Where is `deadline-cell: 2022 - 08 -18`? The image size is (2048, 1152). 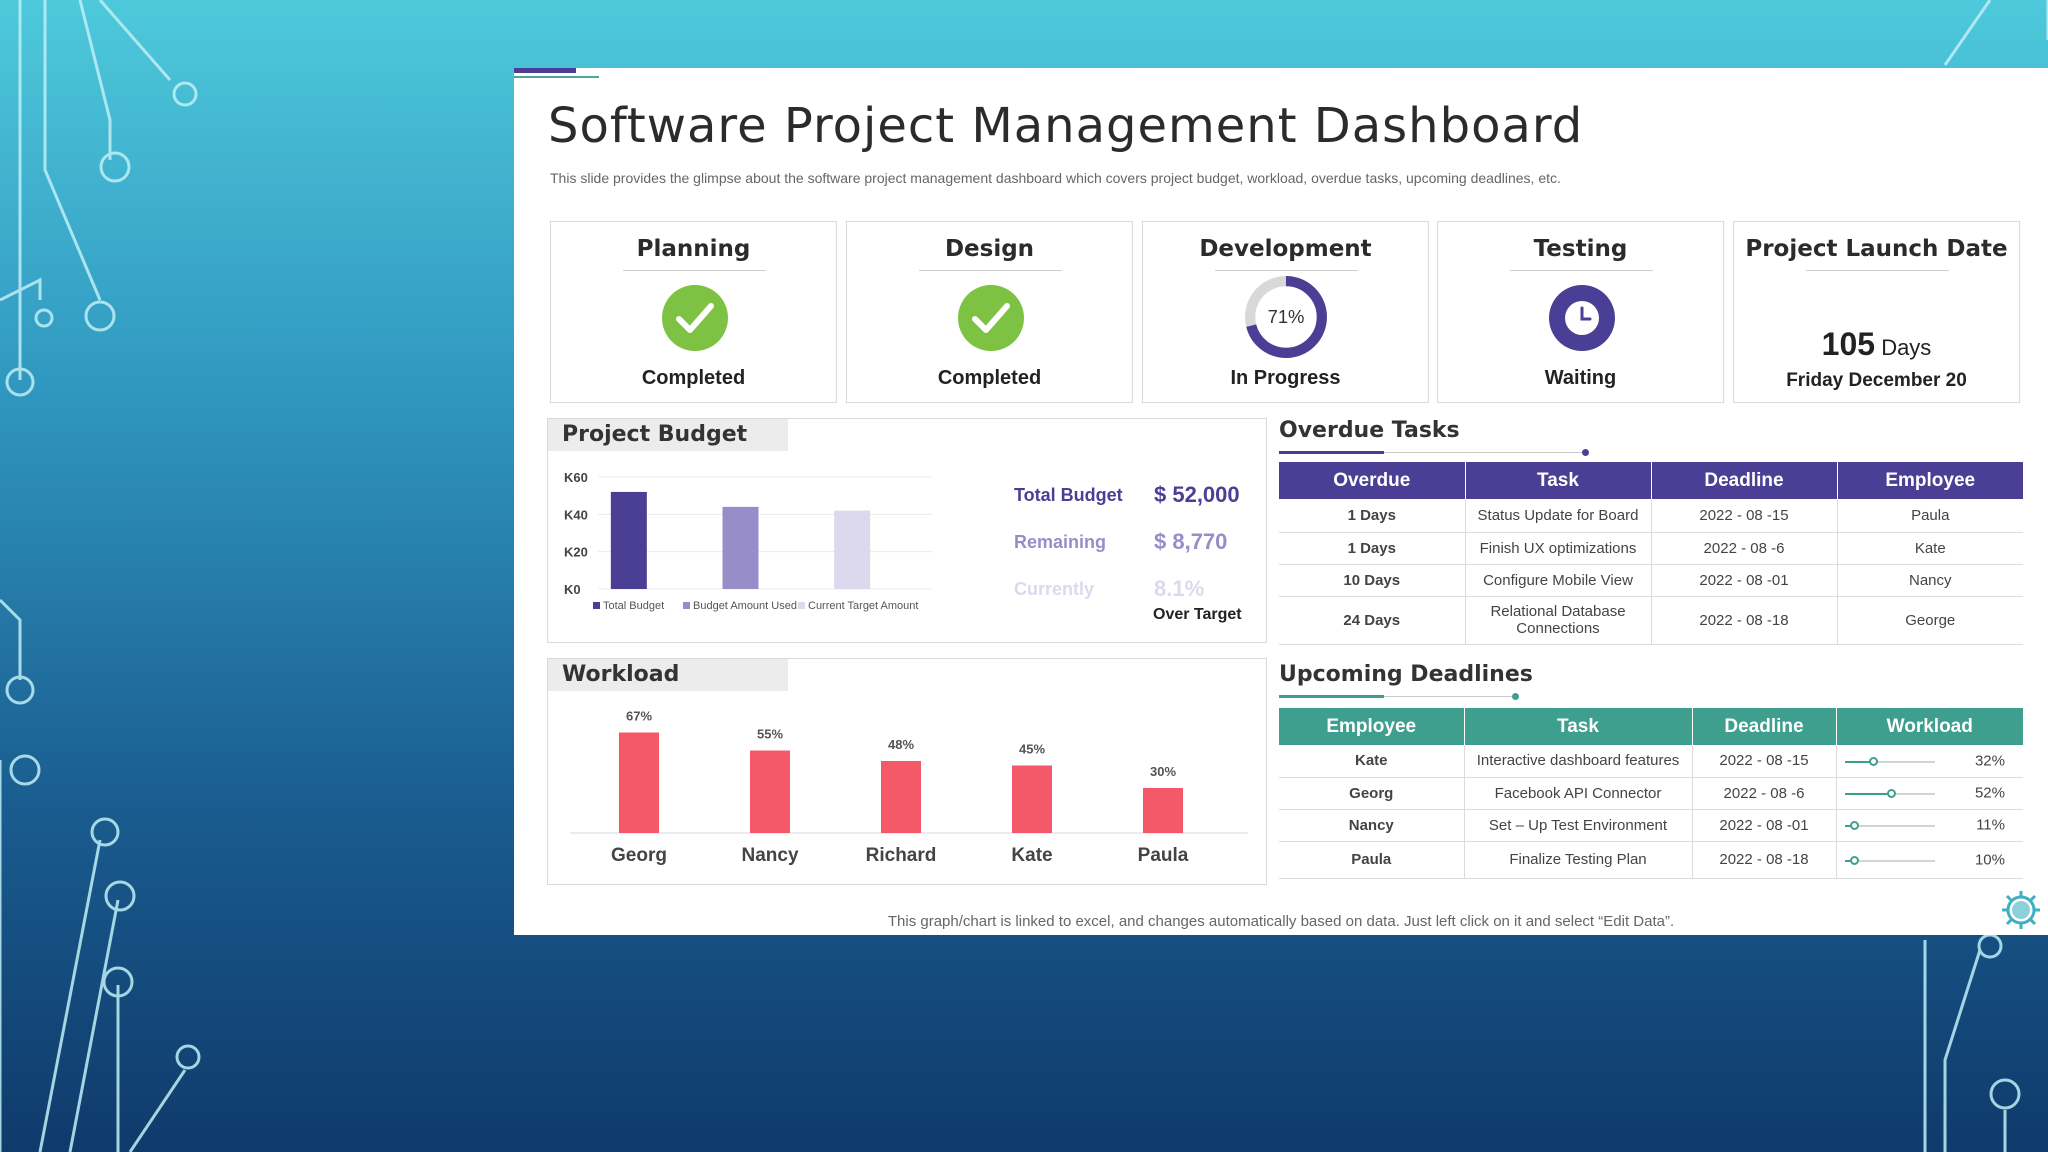
deadline-cell: 2022 - 08 -18 is located at coordinates (1764, 860).